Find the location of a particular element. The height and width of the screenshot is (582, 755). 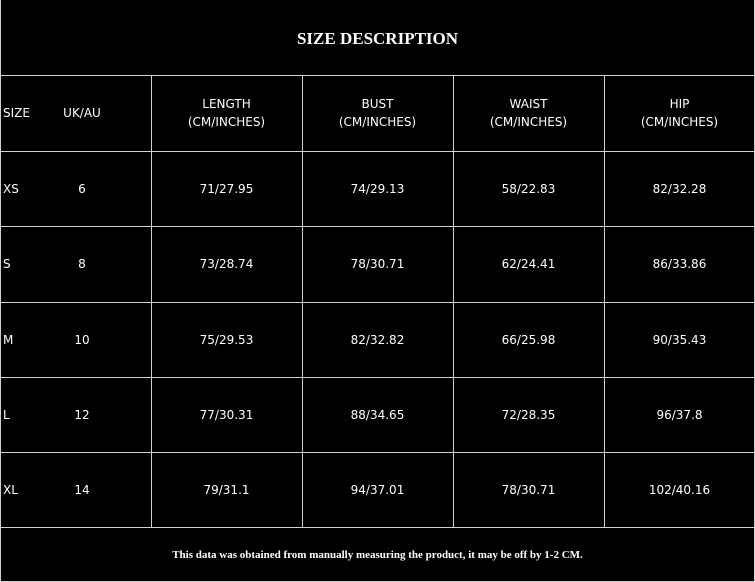

table-cell: 102/40.16 is located at coordinates (679, 489).